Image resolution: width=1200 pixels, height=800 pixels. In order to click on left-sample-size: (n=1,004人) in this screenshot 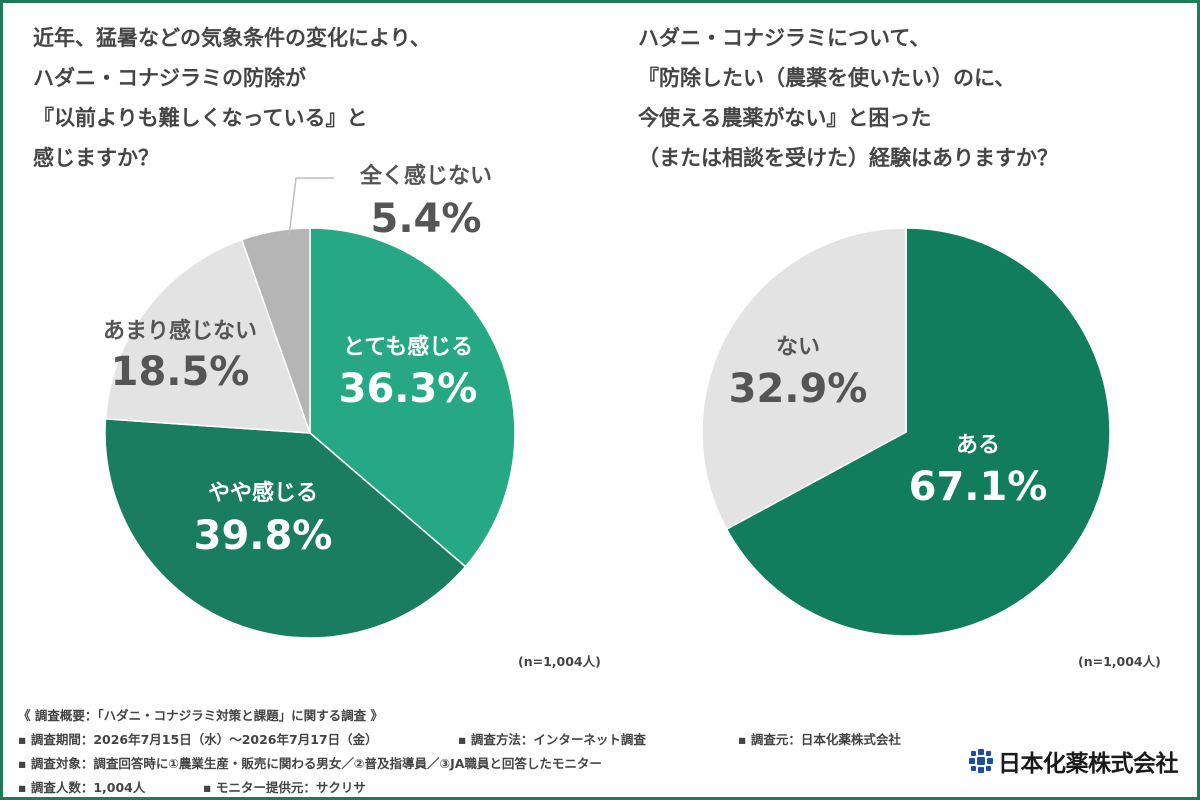, I will do `click(559, 661)`.